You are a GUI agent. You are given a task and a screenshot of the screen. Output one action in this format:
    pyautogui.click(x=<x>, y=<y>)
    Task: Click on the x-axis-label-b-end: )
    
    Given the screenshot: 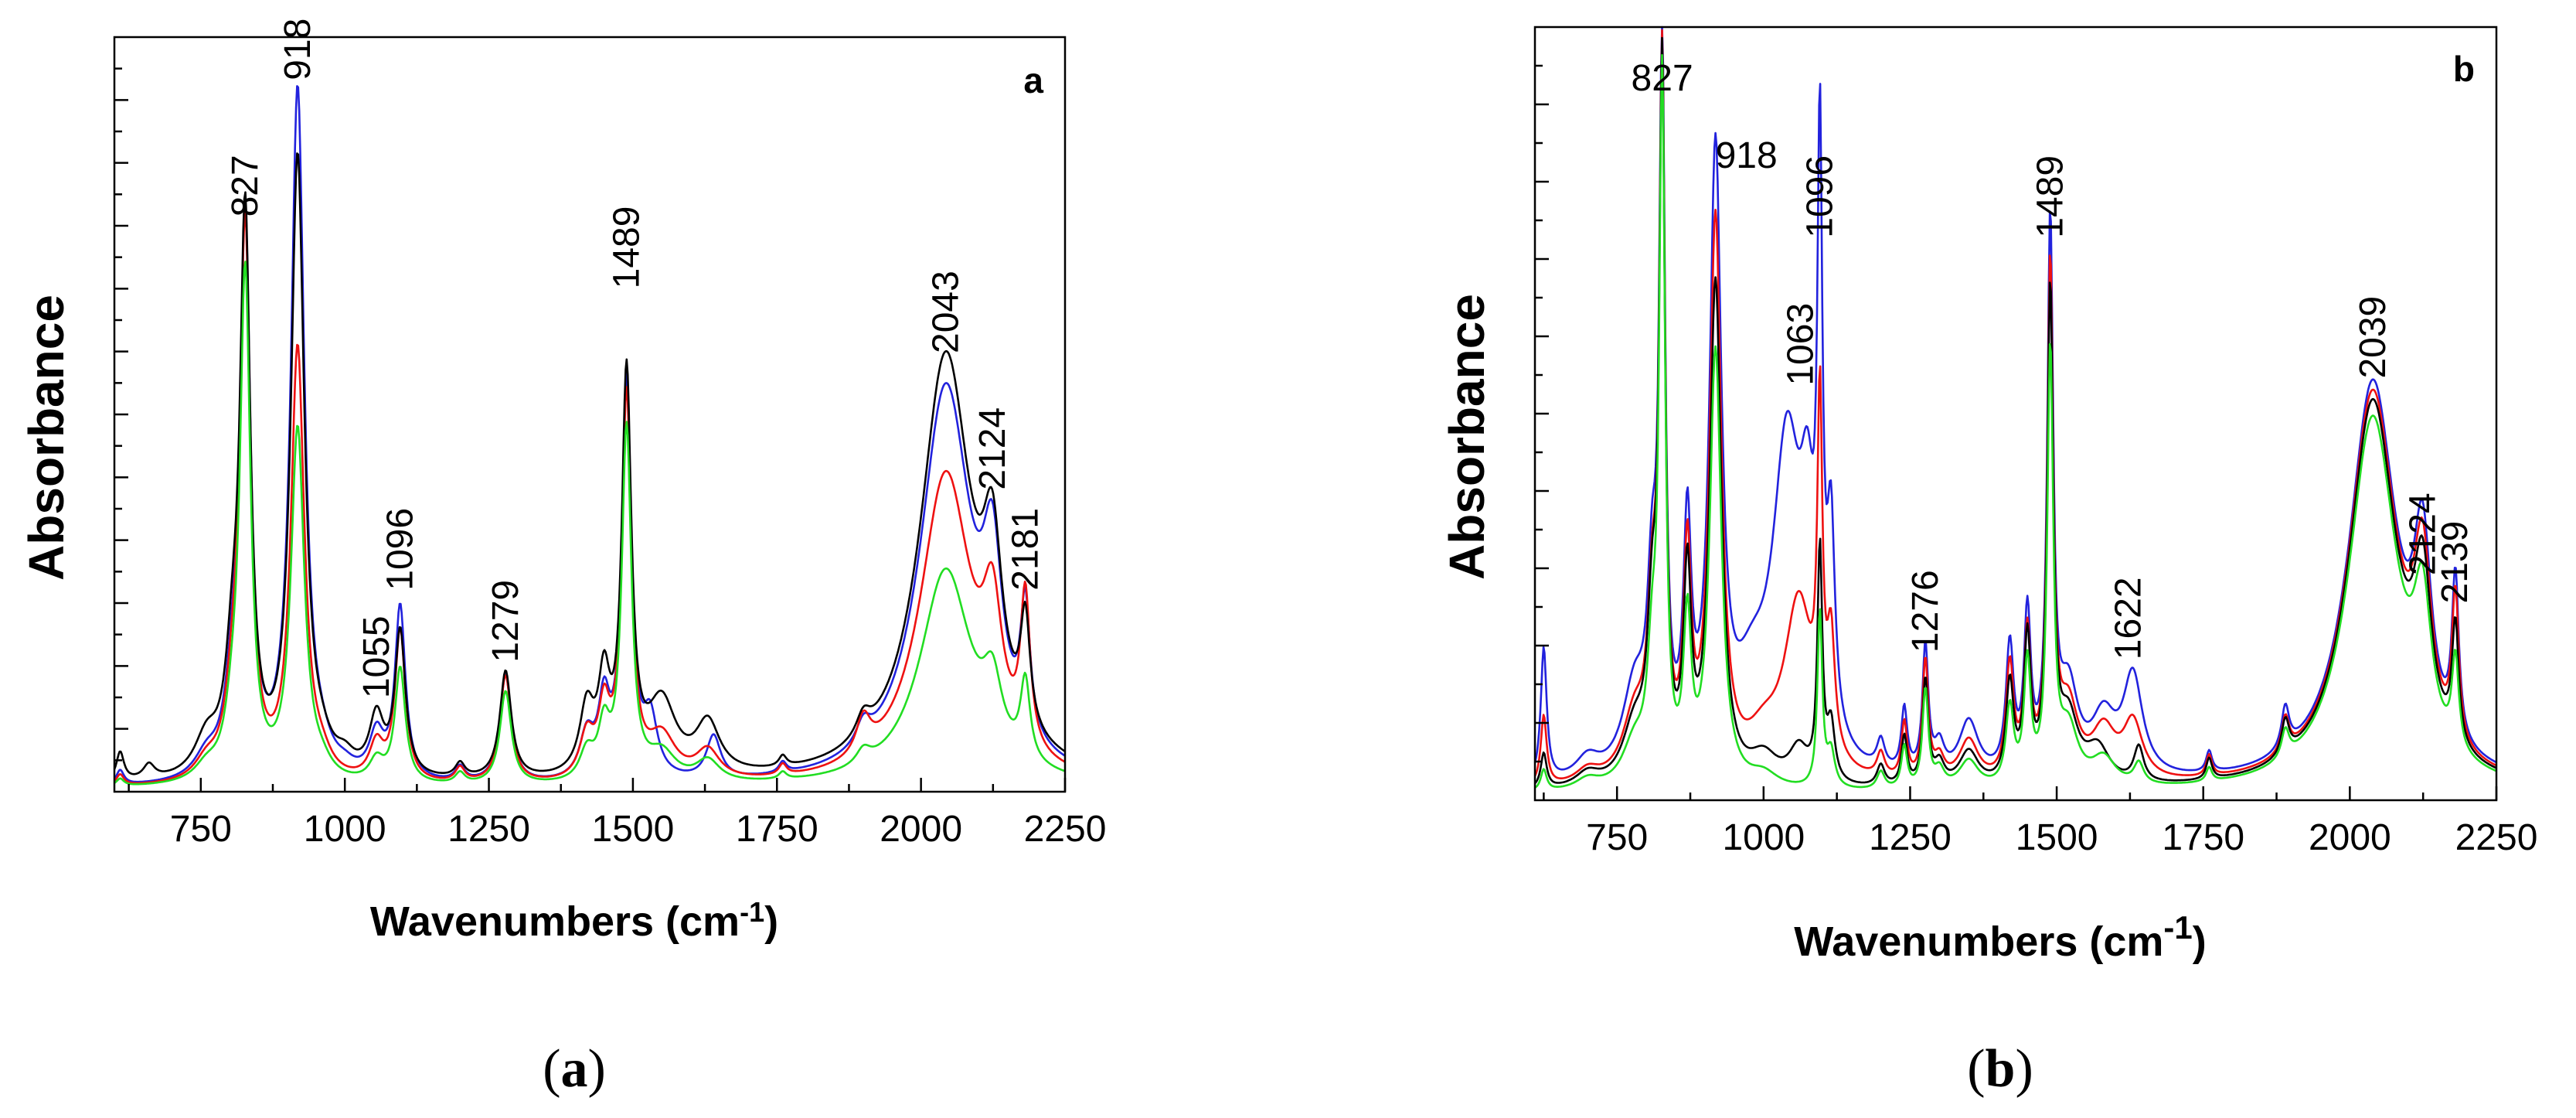 What is the action you would take?
    pyautogui.click(x=2200, y=942)
    